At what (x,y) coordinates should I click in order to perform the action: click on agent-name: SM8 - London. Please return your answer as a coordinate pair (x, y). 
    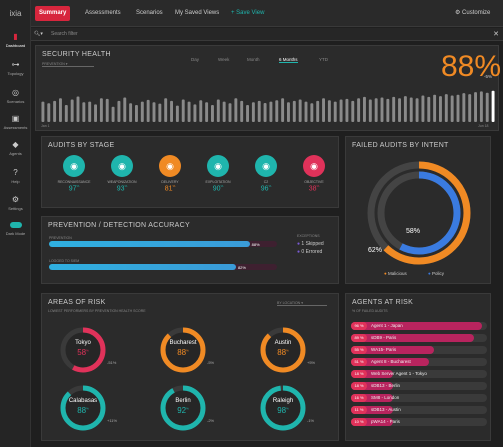
    Looking at the image, I should click on (385, 397).